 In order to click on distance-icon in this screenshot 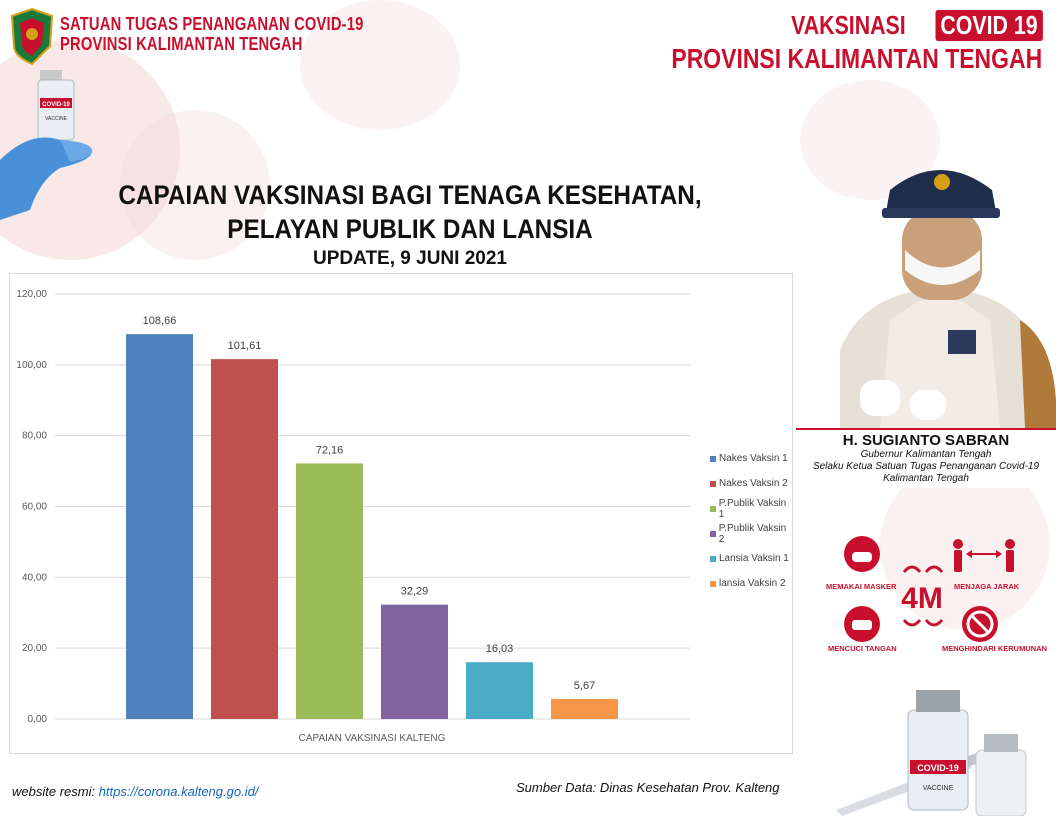, I will do `click(984, 555)`.